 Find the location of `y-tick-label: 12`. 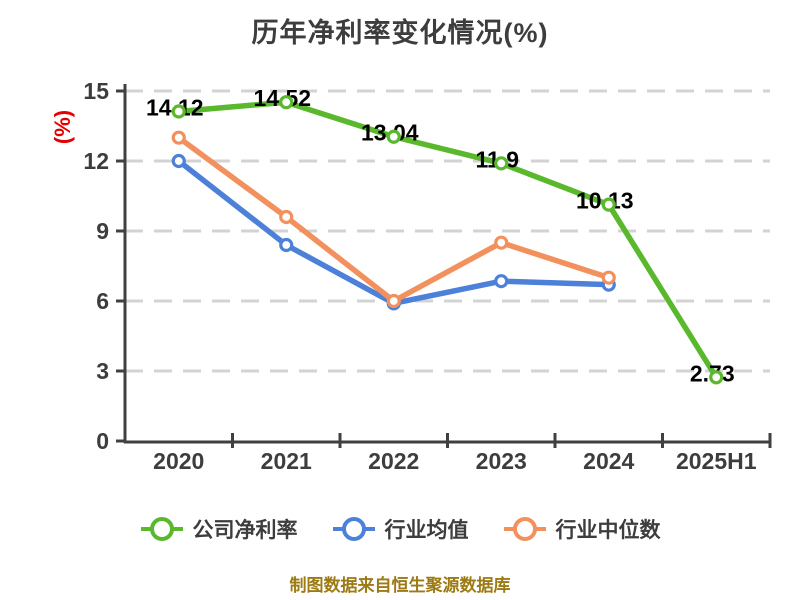

y-tick-label: 12 is located at coordinates (96, 161).